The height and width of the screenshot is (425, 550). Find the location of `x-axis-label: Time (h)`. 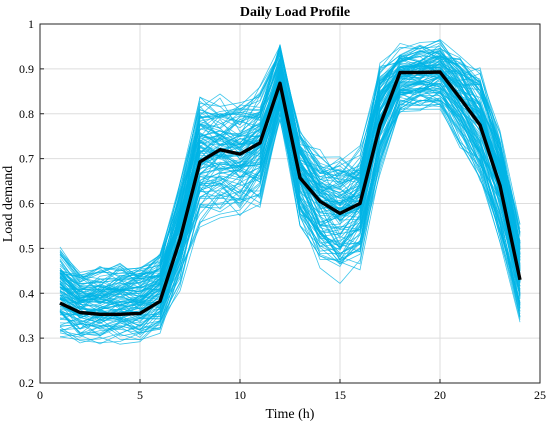

x-axis-label: Time (h) is located at coordinates (290, 414).